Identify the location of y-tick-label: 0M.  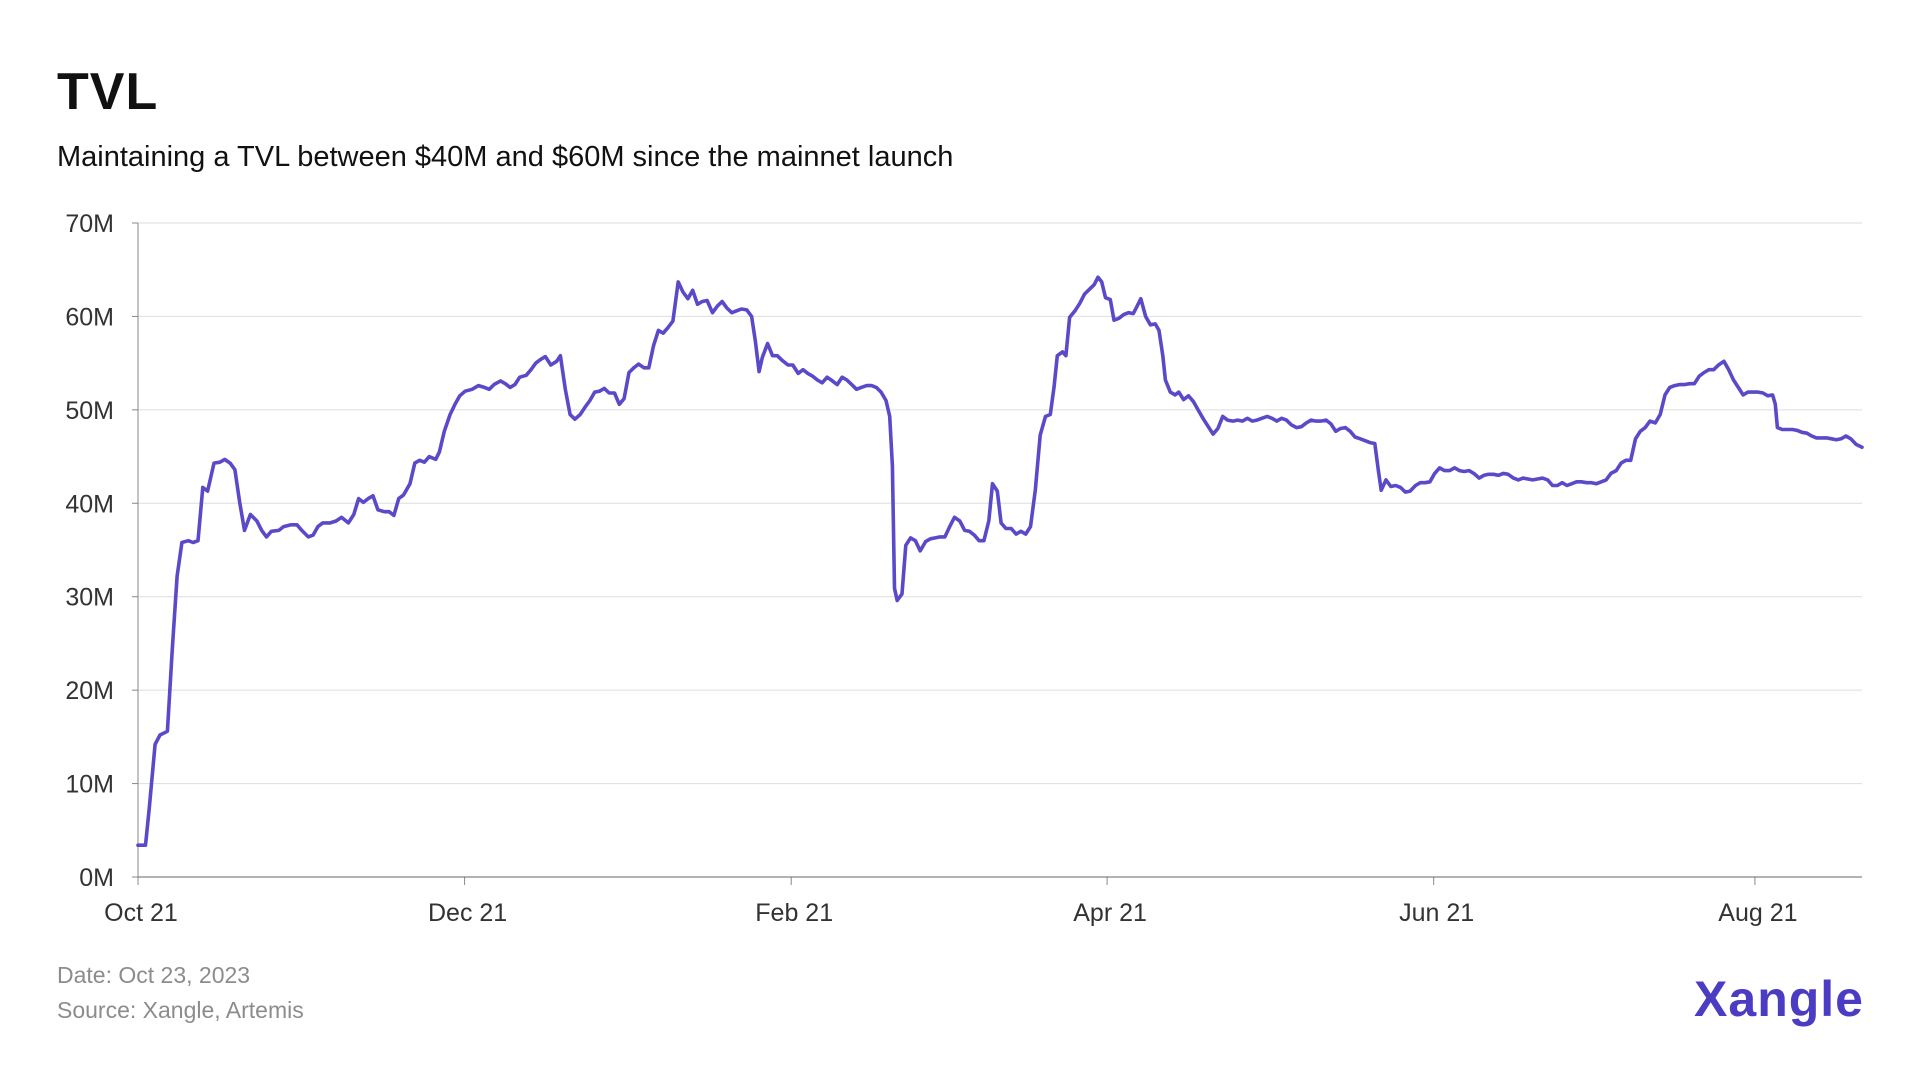
(96, 878).